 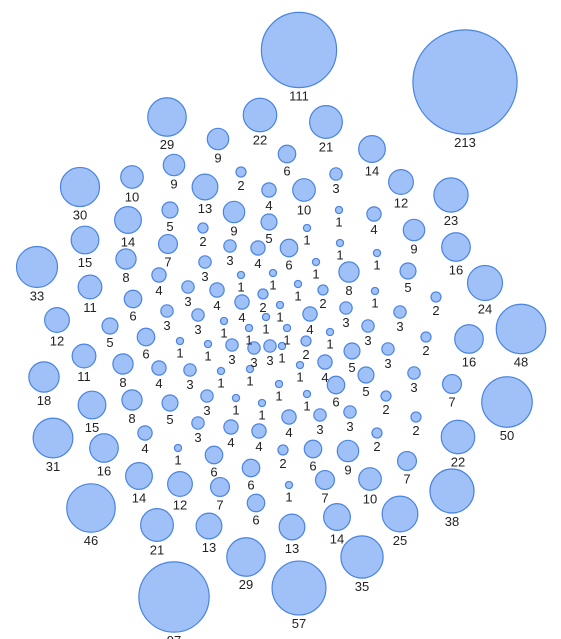 I want to click on bubble-label: 9, so click(x=347, y=470).